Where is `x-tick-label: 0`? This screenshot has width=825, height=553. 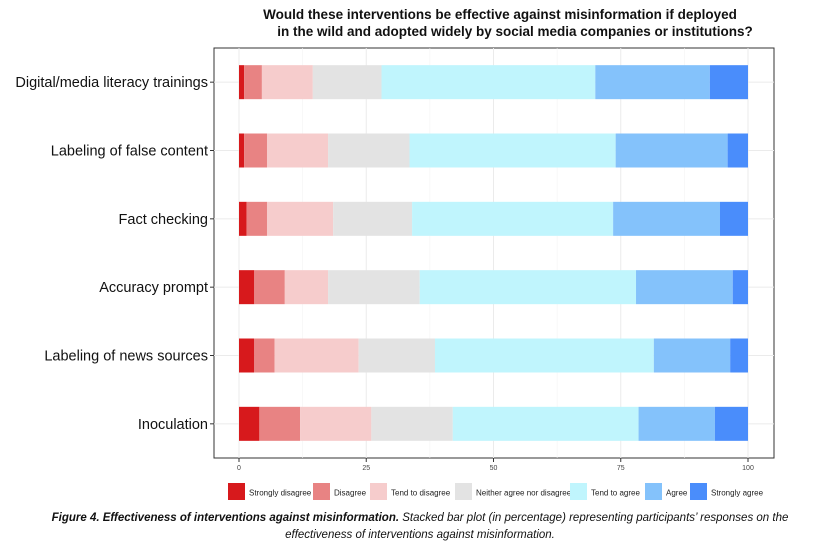 x-tick-label: 0 is located at coordinates (239, 468).